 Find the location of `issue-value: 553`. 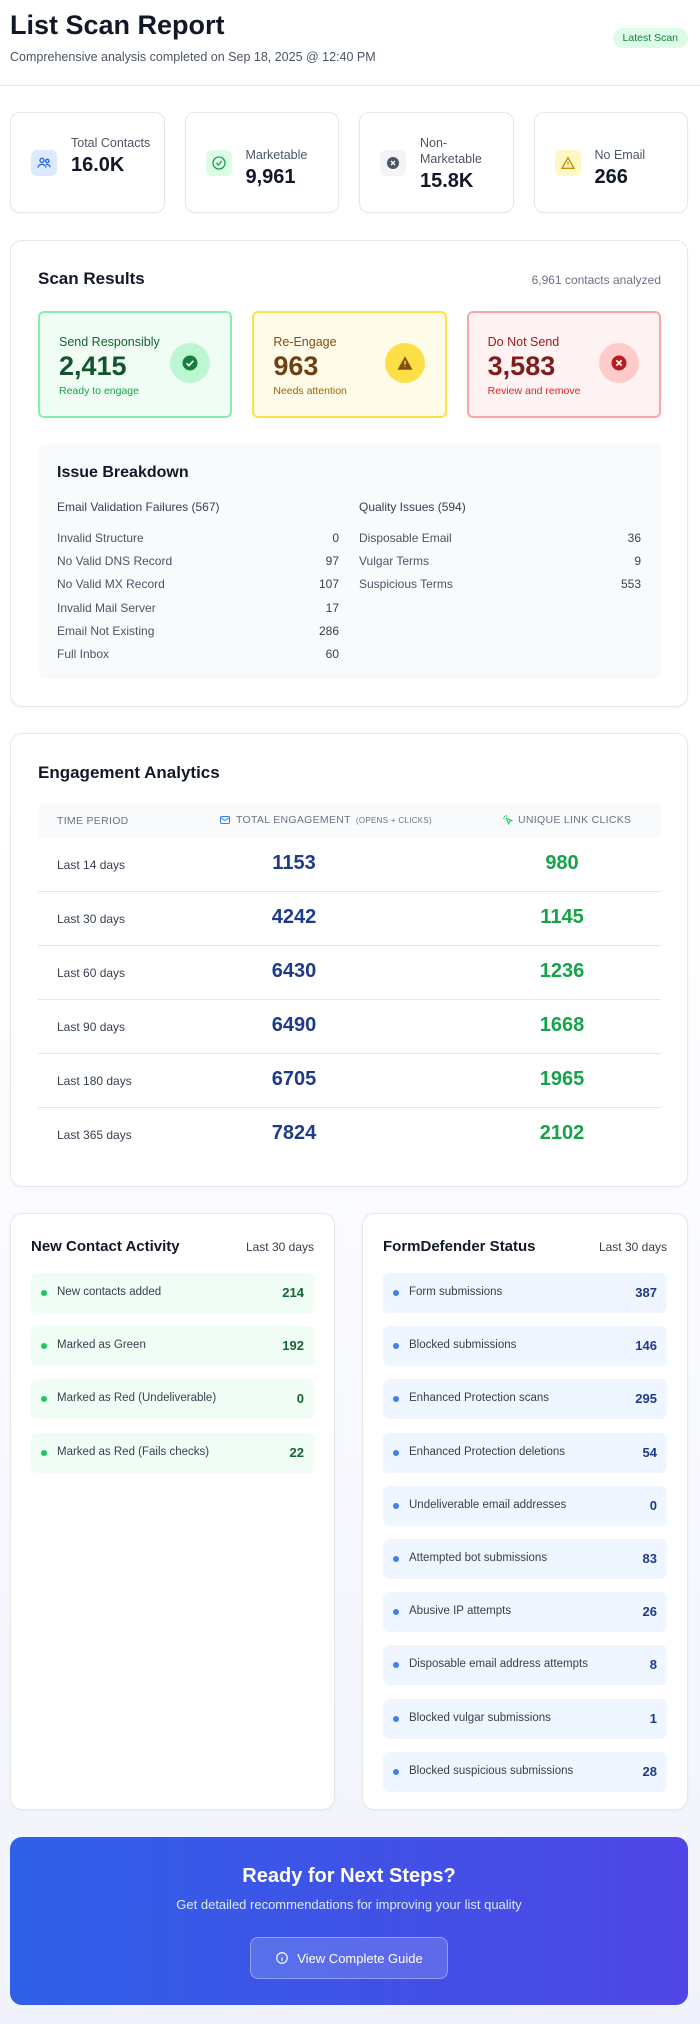

issue-value: 553 is located at coordinates (630, 584).